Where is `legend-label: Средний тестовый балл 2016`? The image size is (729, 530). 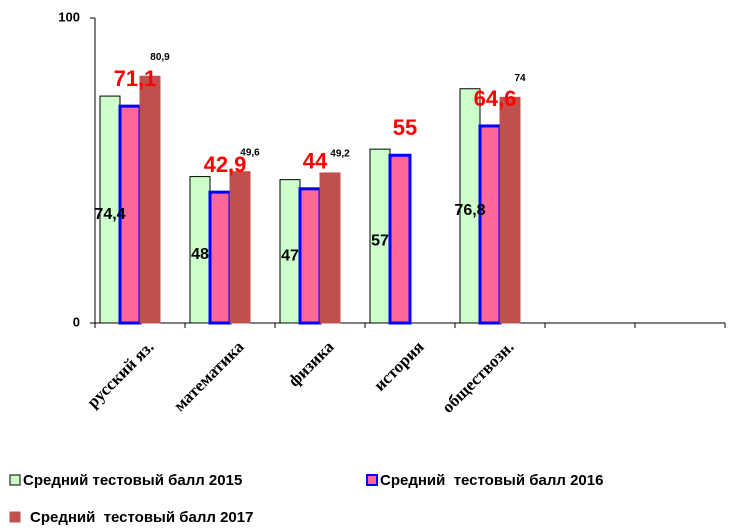
legend-label: Средний тестовый балл 2016 is located at coordinates (491, 480).